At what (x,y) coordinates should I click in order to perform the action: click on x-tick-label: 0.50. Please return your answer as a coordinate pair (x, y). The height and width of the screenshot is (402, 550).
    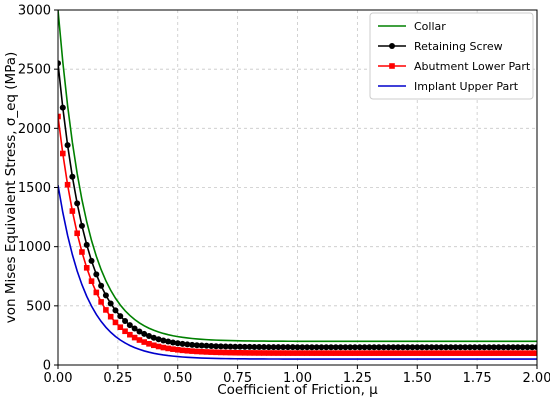
    Looking at the image, I should click on (177, 378).